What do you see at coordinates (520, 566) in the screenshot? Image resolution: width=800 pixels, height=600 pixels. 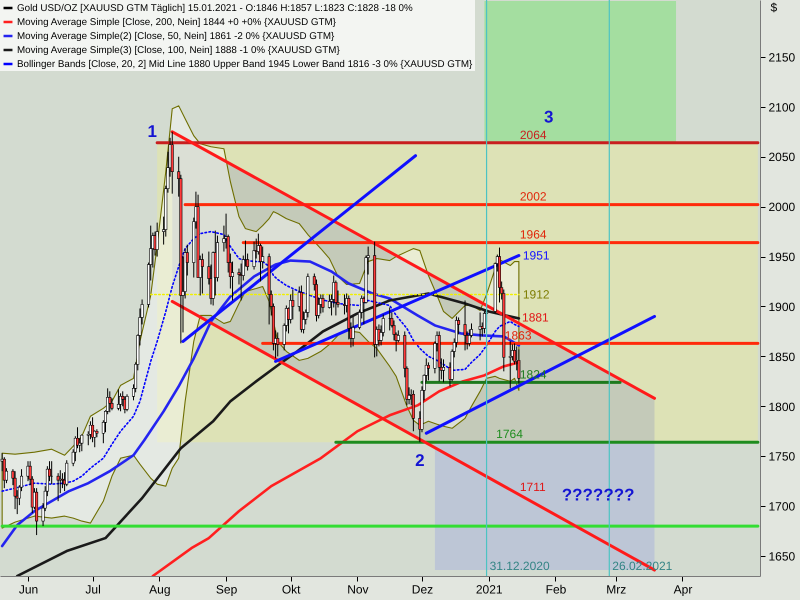 I see `ref-line-label: 31.12.2020` at bounding box center [520, 566].